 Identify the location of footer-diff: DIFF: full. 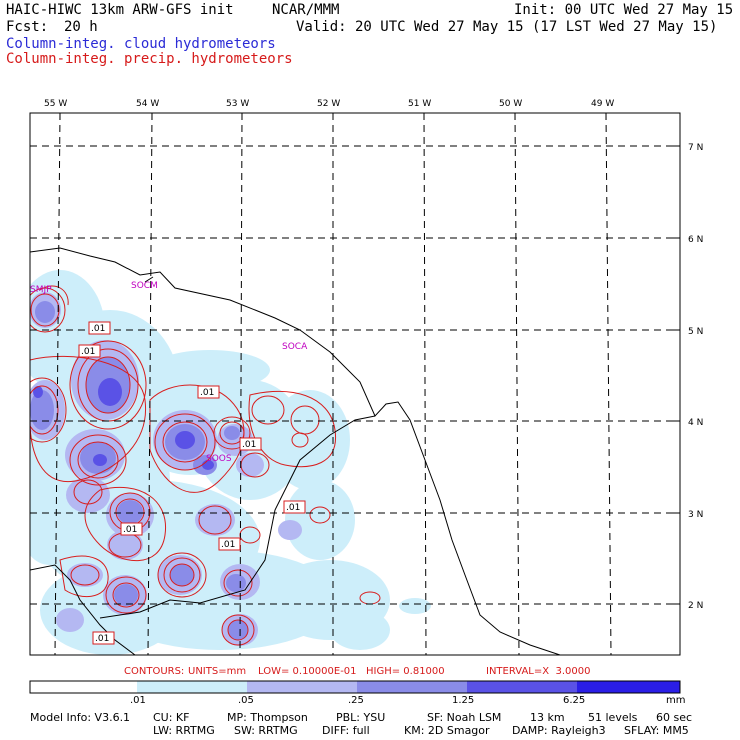
(346, 730).